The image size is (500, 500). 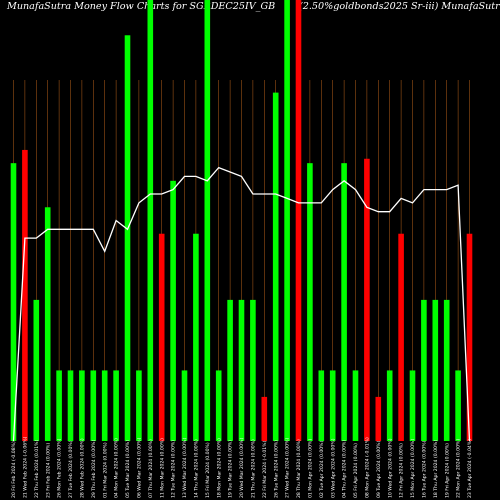 What do you see at coordinates (276, 469) in the screenshot?
I see `x-tick-label: 26 Tue Mar 2024 (0.00%)` at bounding box center [276, 469].